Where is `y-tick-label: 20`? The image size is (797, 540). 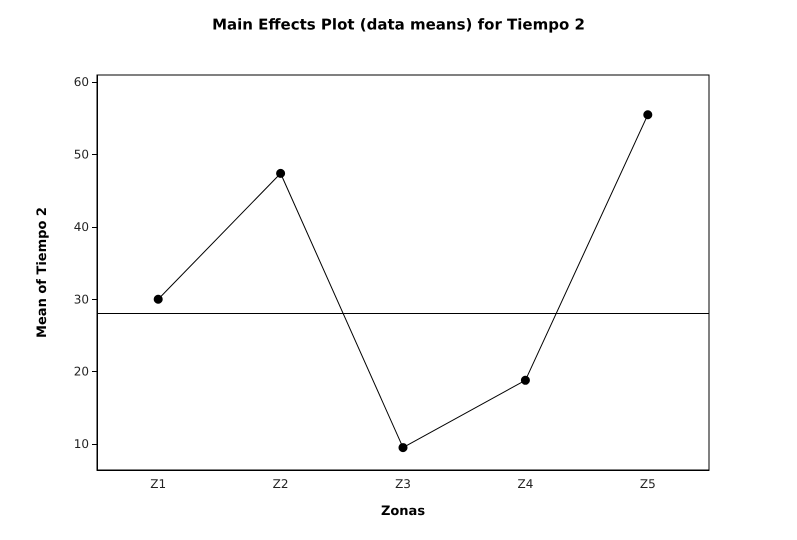 y-tick-label: 20 is located at coordinates (81, 371).